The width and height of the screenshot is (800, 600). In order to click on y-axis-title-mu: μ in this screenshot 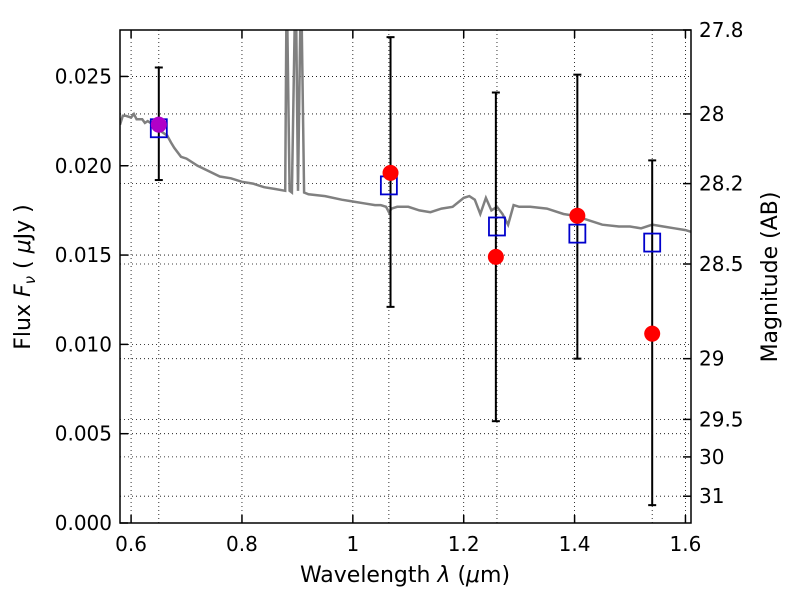, I will do `click(23, 246)`.